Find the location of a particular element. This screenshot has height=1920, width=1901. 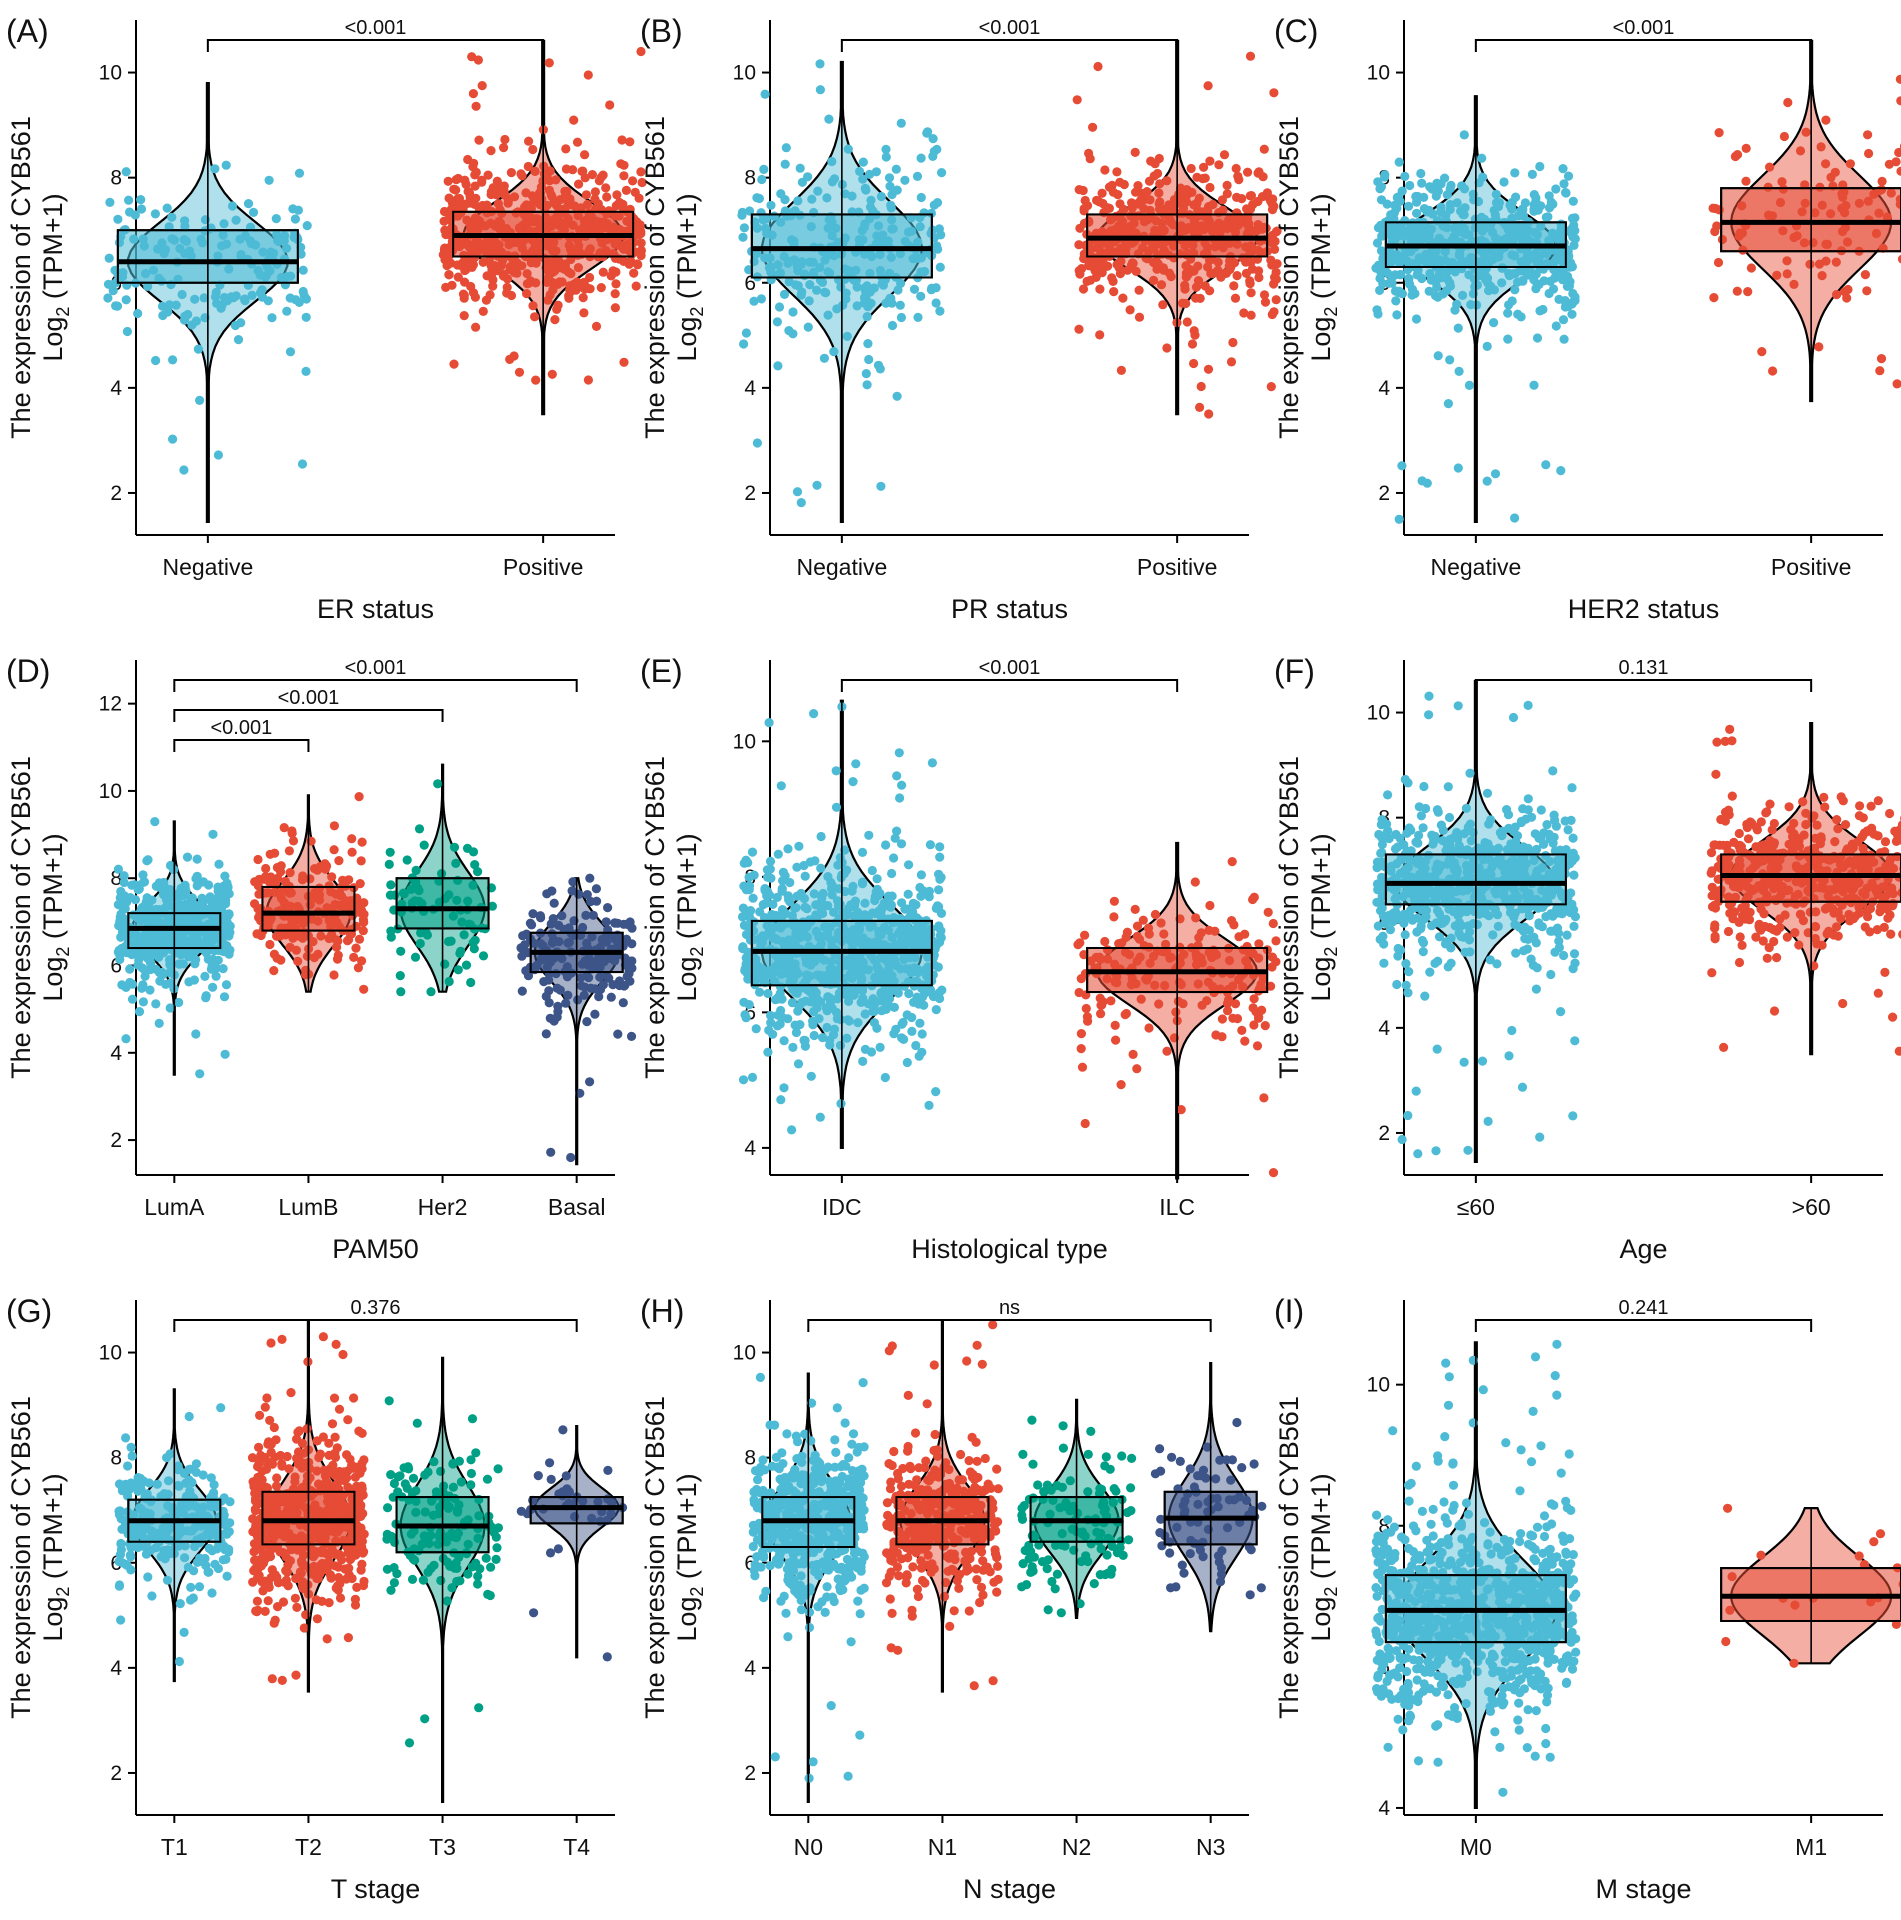

x-tick-label: Negative is located at coordinates (207, 567).